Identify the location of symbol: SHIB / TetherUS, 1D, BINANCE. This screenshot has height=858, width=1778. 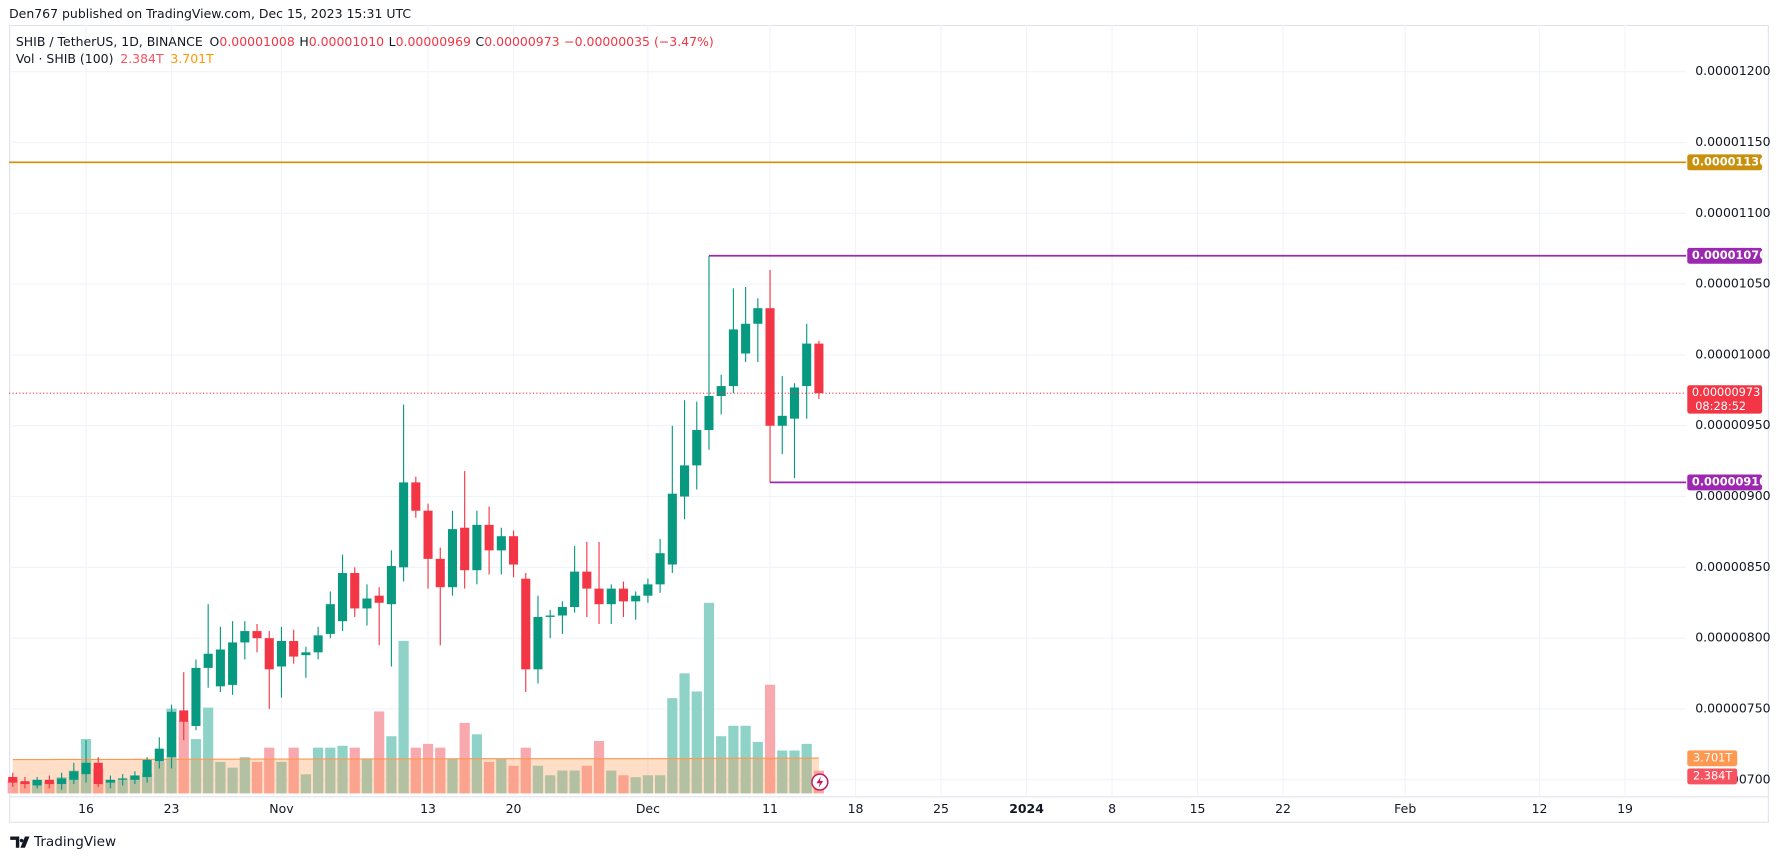
(109, 40).